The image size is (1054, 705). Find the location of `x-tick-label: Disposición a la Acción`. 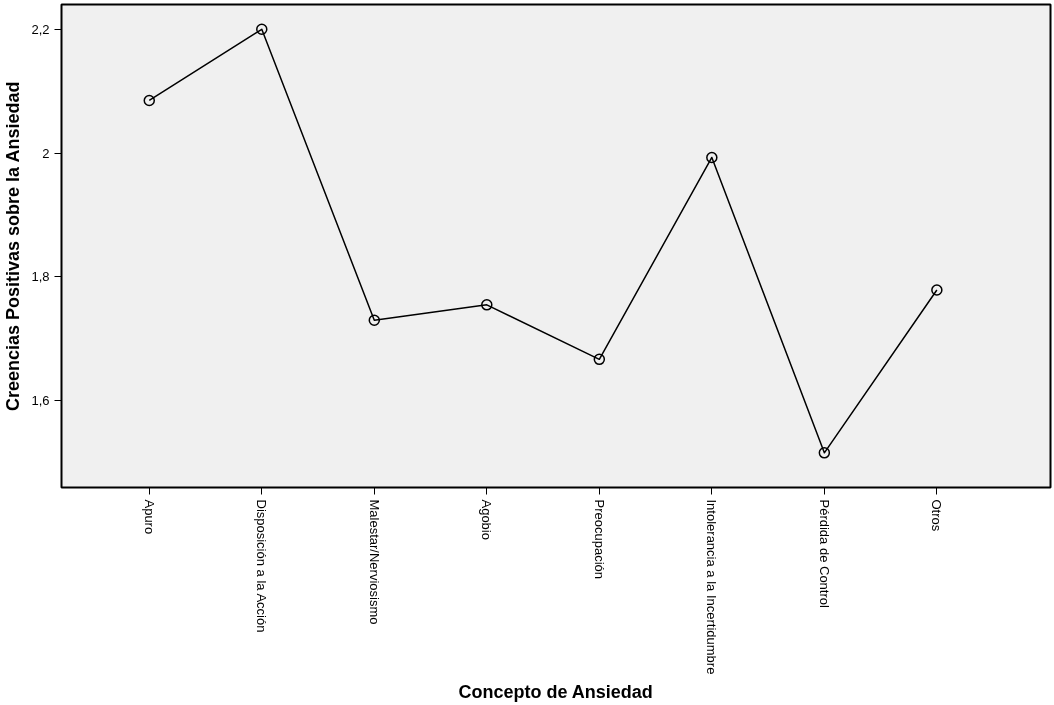

x-tick-label: Disposición a la Acción is located at coordinates (262, 566).